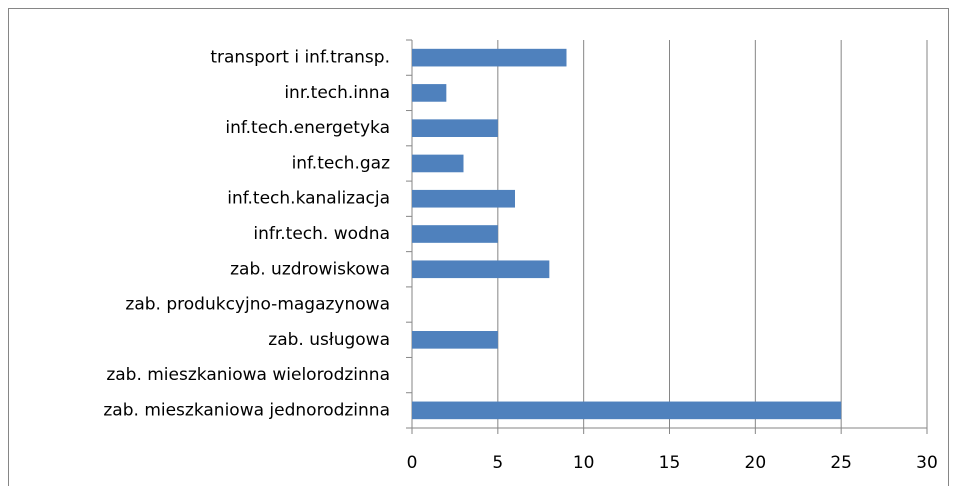 The width and height of the screenshot is (957, 486). I want to click on y-tick-label: zab. mieszkaniowa wielorodzinna, so click(248, 375).